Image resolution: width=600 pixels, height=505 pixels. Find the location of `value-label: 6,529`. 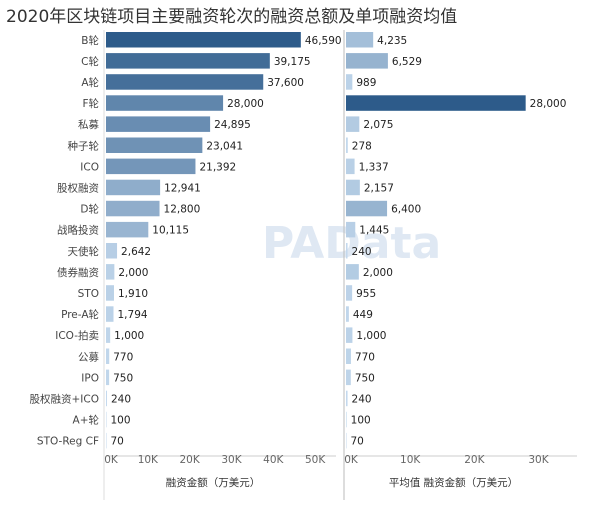

value-label: 6,529 is located at coordinates (407, 62).